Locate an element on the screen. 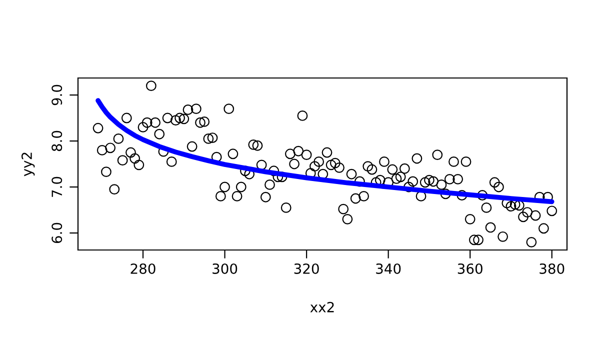  x-tick-label: 320 is located at coordinates (306, 268).